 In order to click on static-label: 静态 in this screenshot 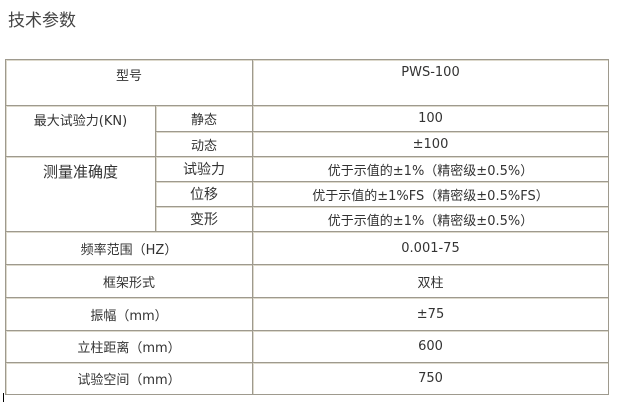, I will do `click(204, 118)`.